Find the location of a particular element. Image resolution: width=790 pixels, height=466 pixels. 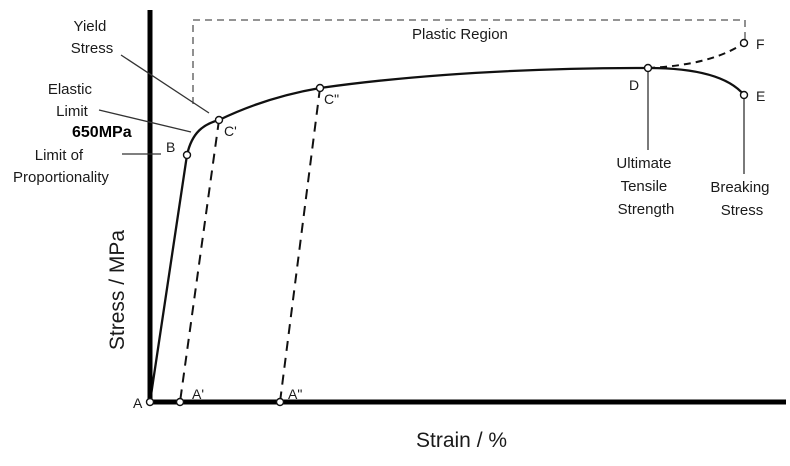

point-marker-a2 is located at coordinates (280, 402).